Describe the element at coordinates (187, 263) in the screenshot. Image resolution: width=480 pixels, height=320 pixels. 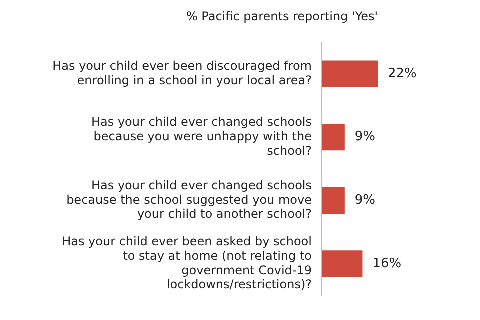
I see `y-tick-label: Has your child ever been asked by school to stay at home (not relating to government Covid-19 lockdowns/restrictions)?` at that location.